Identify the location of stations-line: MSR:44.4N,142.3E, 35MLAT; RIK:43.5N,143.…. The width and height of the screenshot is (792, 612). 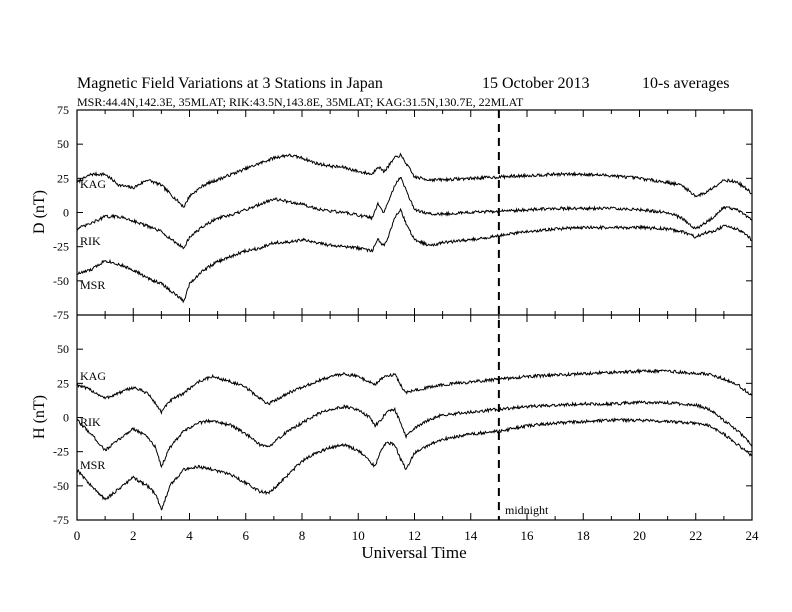
(300, 102).